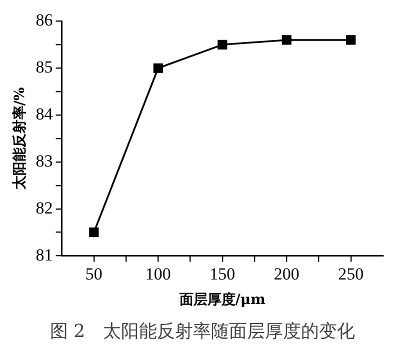  I want to click on x-tick-label: 100, so click(158, 274).